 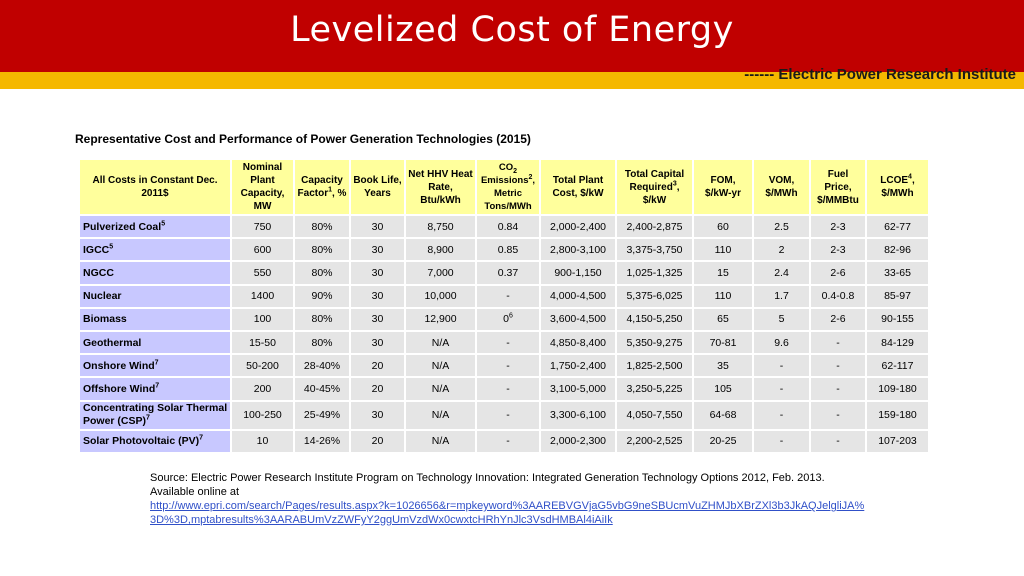 What do you see at coordinates (508, 226) in the screenshot?
I see `cell-co2: 0.84` at bounding box center [508, 226].